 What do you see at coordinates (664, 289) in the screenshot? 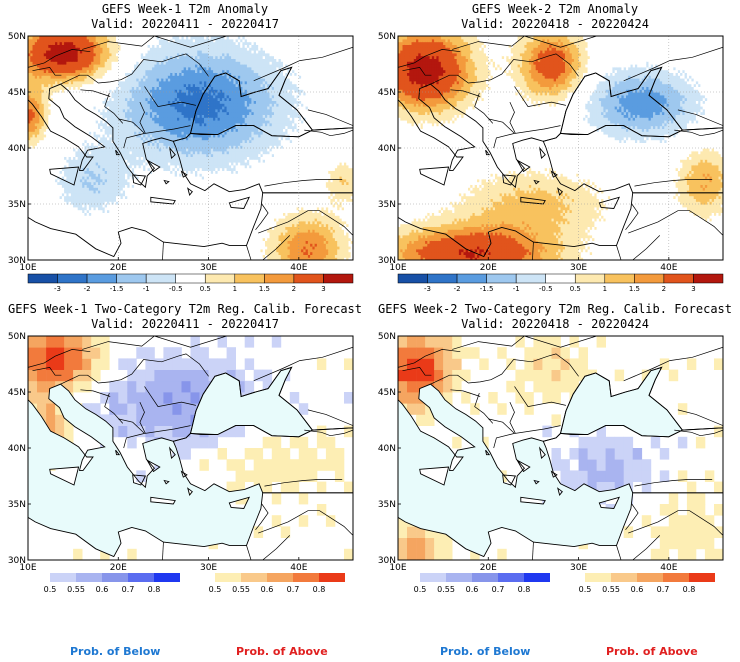
I see `colorbar-label: 2` at bounding box center [664, 289].